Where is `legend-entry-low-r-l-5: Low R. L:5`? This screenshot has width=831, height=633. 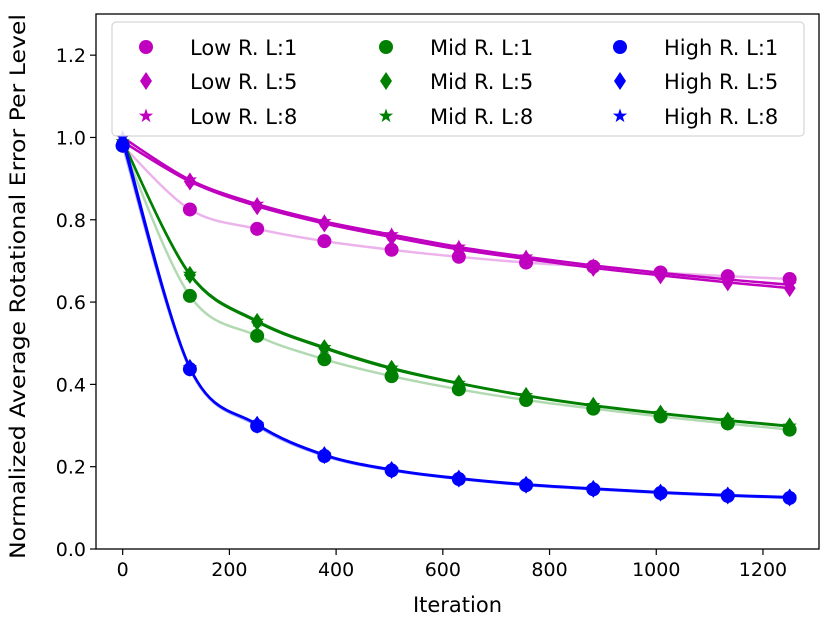
legend-entry-low-r-l-5: Low R. L:5 is located at coordinates (218, 82).